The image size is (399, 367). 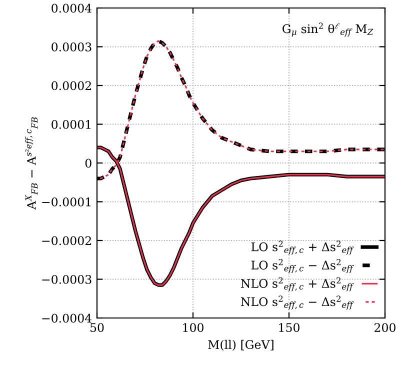 What do you see at coordinates (67, 318) in the screenshot?
I see `y-tick-label: −0.0004` at bounding box center [67, 318].